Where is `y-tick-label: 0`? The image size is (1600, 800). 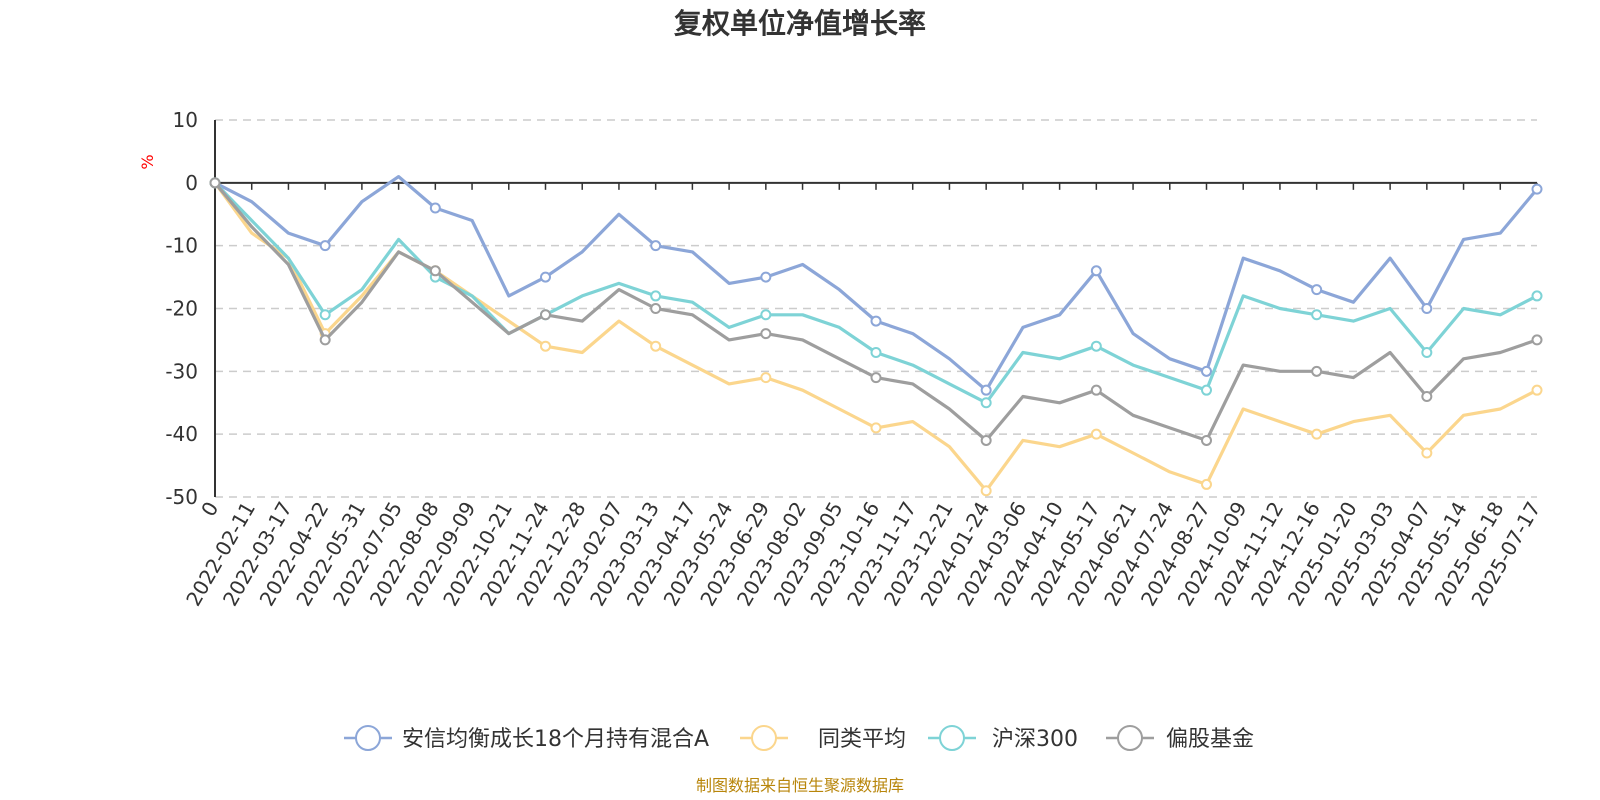 y-tick-label: 0 is located at coordinates (191, 183).